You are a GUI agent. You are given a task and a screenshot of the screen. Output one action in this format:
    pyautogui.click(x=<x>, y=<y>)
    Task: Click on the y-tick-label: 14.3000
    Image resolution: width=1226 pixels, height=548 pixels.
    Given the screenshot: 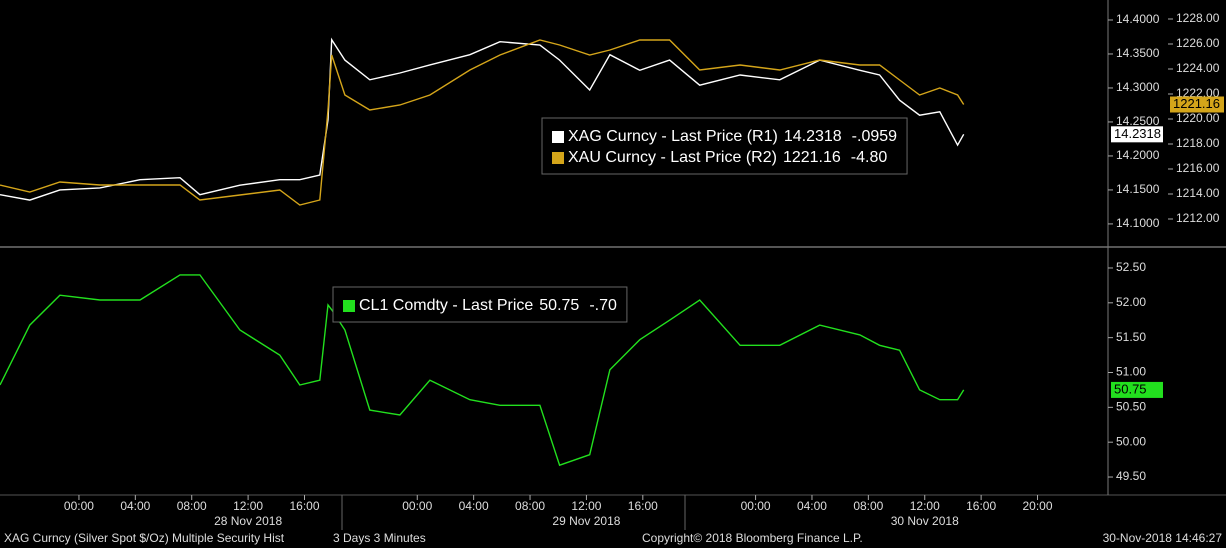 What is the action you would take?
    pyautogui.click(x=1138, y=87)
    